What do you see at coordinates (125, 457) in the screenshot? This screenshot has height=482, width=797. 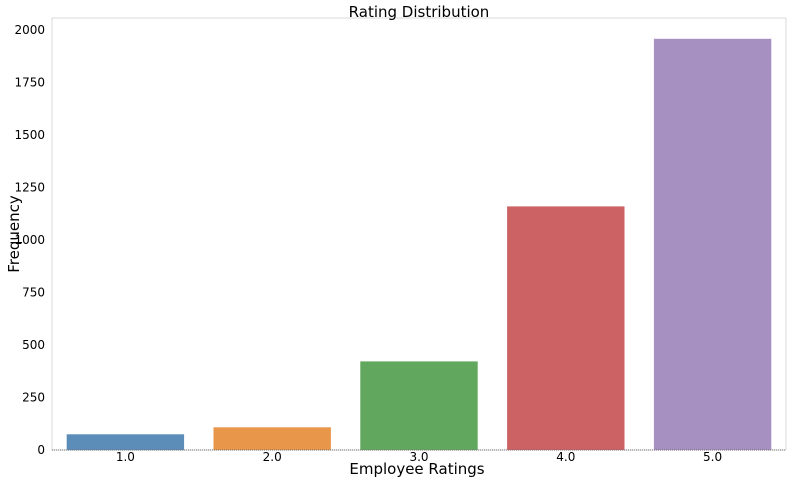 I see `x-tick-label: 1.0` at bounding box center [125, 457].